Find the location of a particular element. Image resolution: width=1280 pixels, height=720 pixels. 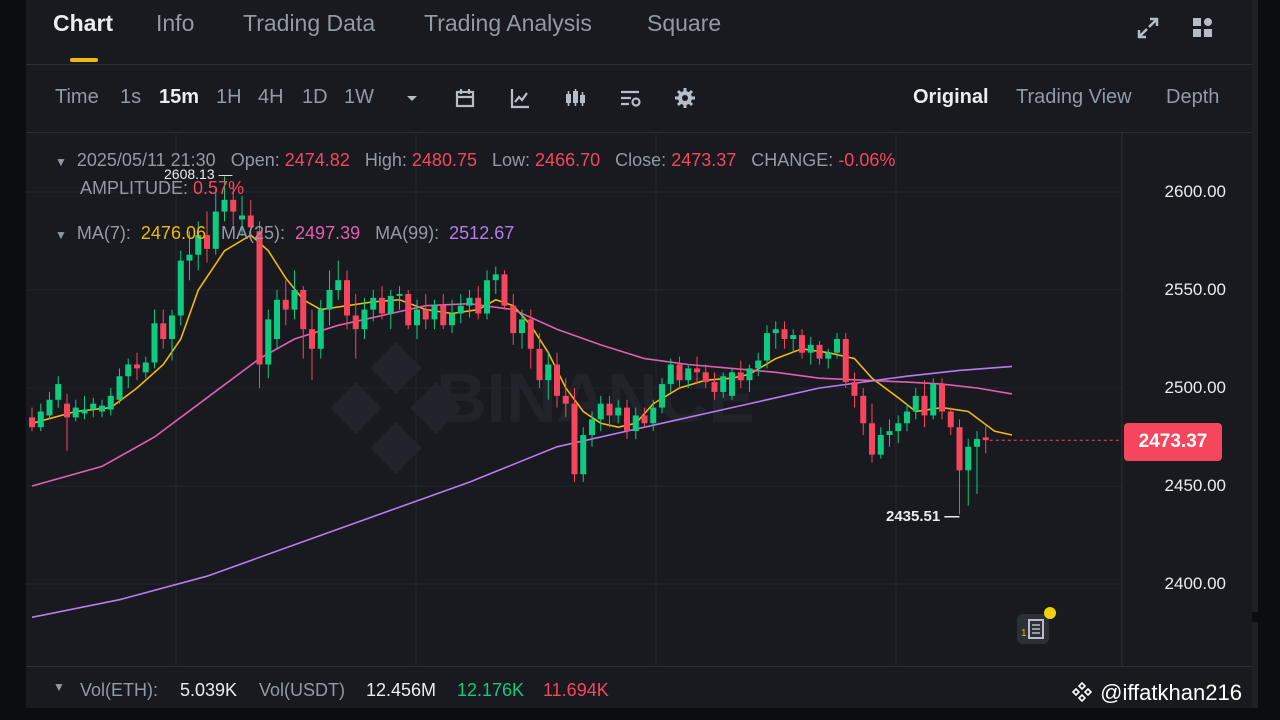

order-book-widget-icon: 1 is located at coordinates (1038, 627).